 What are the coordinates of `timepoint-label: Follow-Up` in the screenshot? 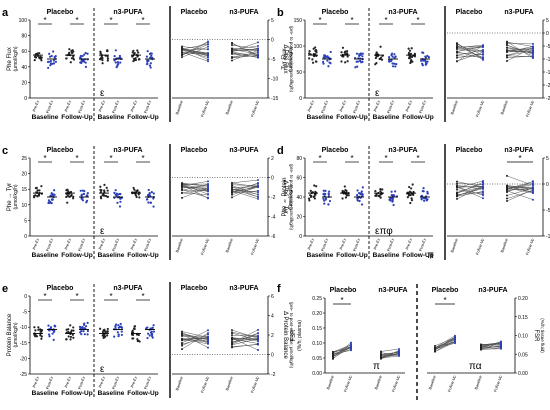 It's located at (76, 255).